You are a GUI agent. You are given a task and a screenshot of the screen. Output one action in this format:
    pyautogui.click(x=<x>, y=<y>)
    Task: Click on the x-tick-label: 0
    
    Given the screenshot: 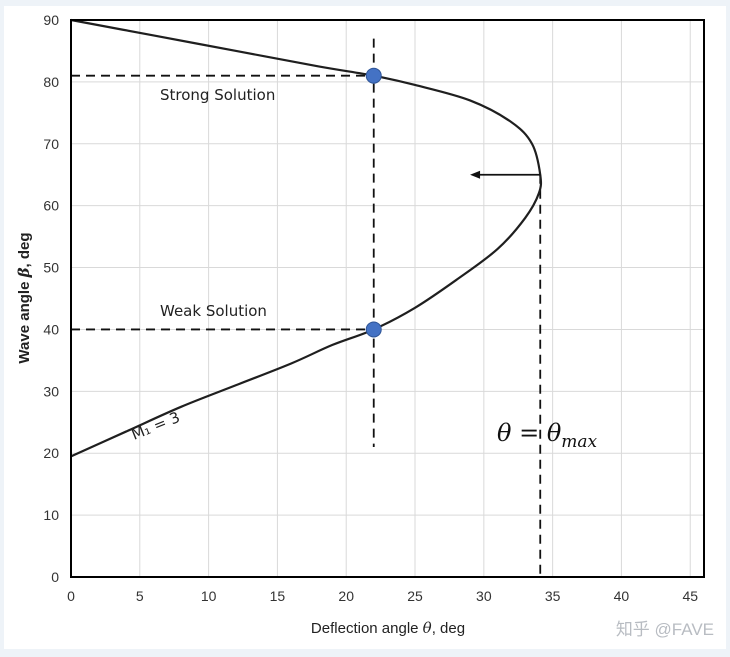 What is the action you would take?
    pyautogui.click(x=71, y=596)
    